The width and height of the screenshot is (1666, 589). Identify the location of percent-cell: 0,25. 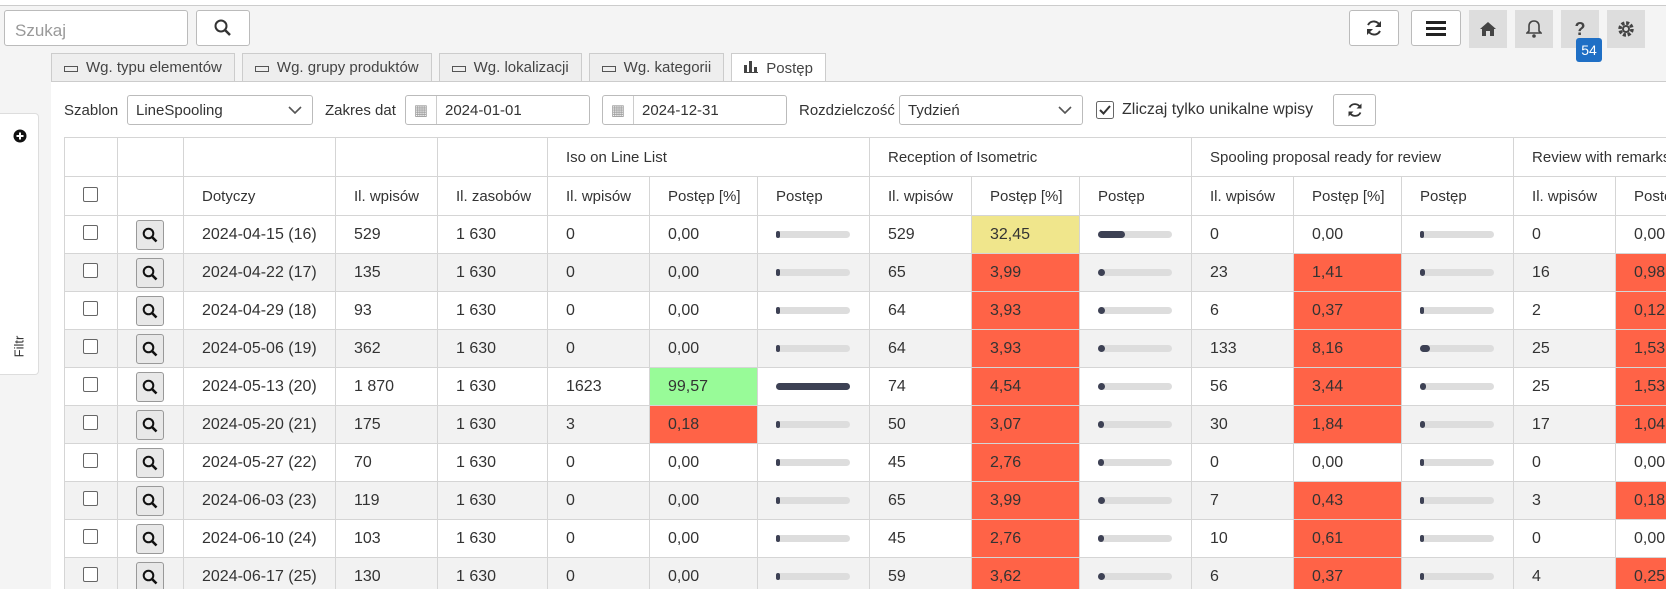
(1641, 573).